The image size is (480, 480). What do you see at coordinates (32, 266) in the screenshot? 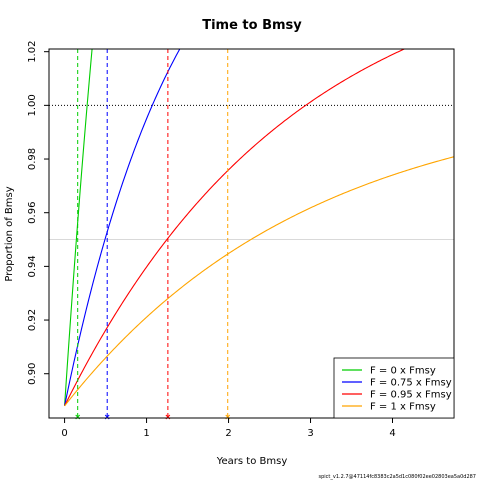
I see `y-tick-label-2: 0.94` at bounding box center [32, 266].